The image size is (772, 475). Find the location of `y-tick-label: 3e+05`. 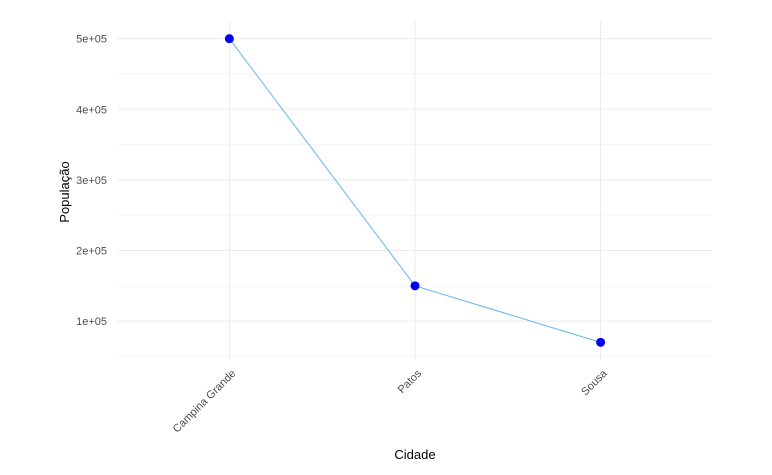

y-tick-label: 3e+05 is located at coordinates (91, 181).